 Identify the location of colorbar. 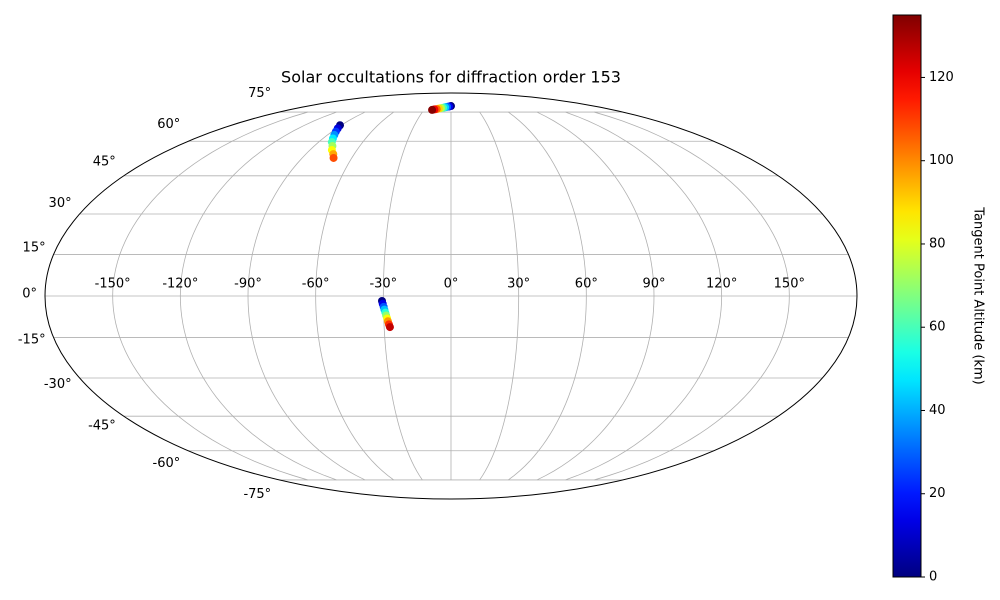
(907, 296).